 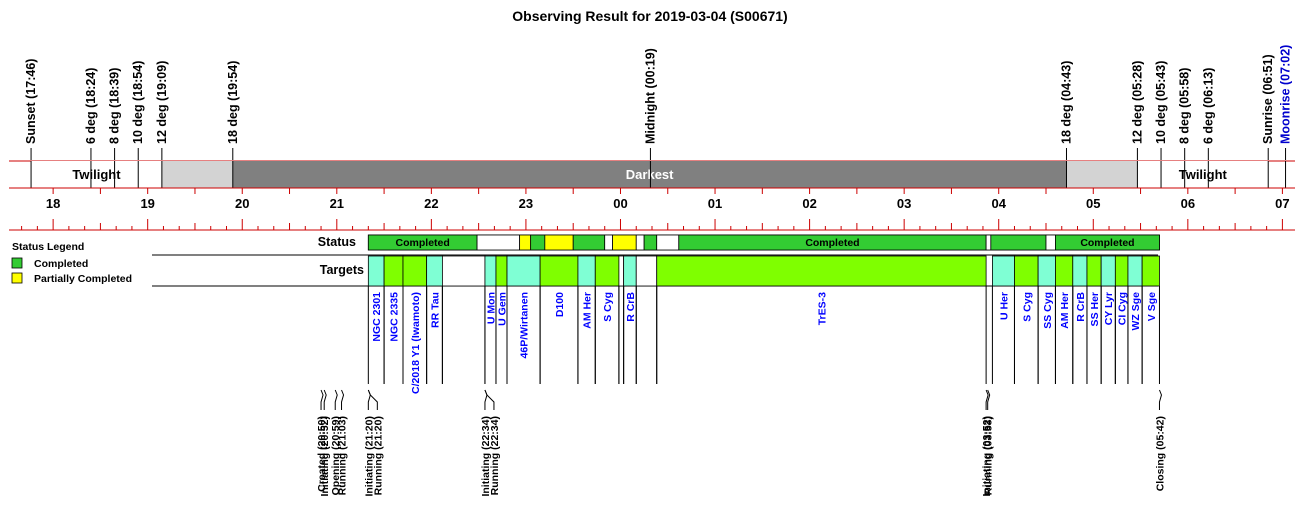 I want to click on event-label: Initiating (22:34), so click(x=486, y=456).